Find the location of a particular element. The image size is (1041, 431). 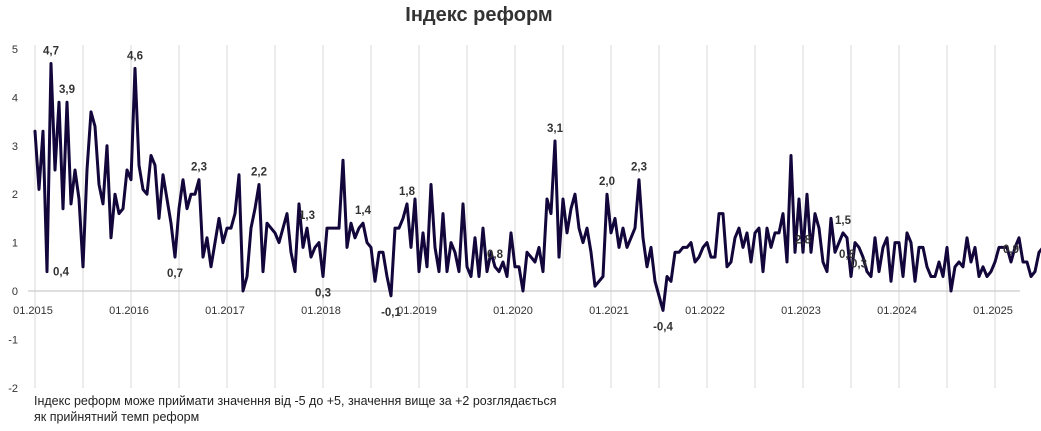

x-tick-label: 01.2025 is located at coordinates (993, 311).